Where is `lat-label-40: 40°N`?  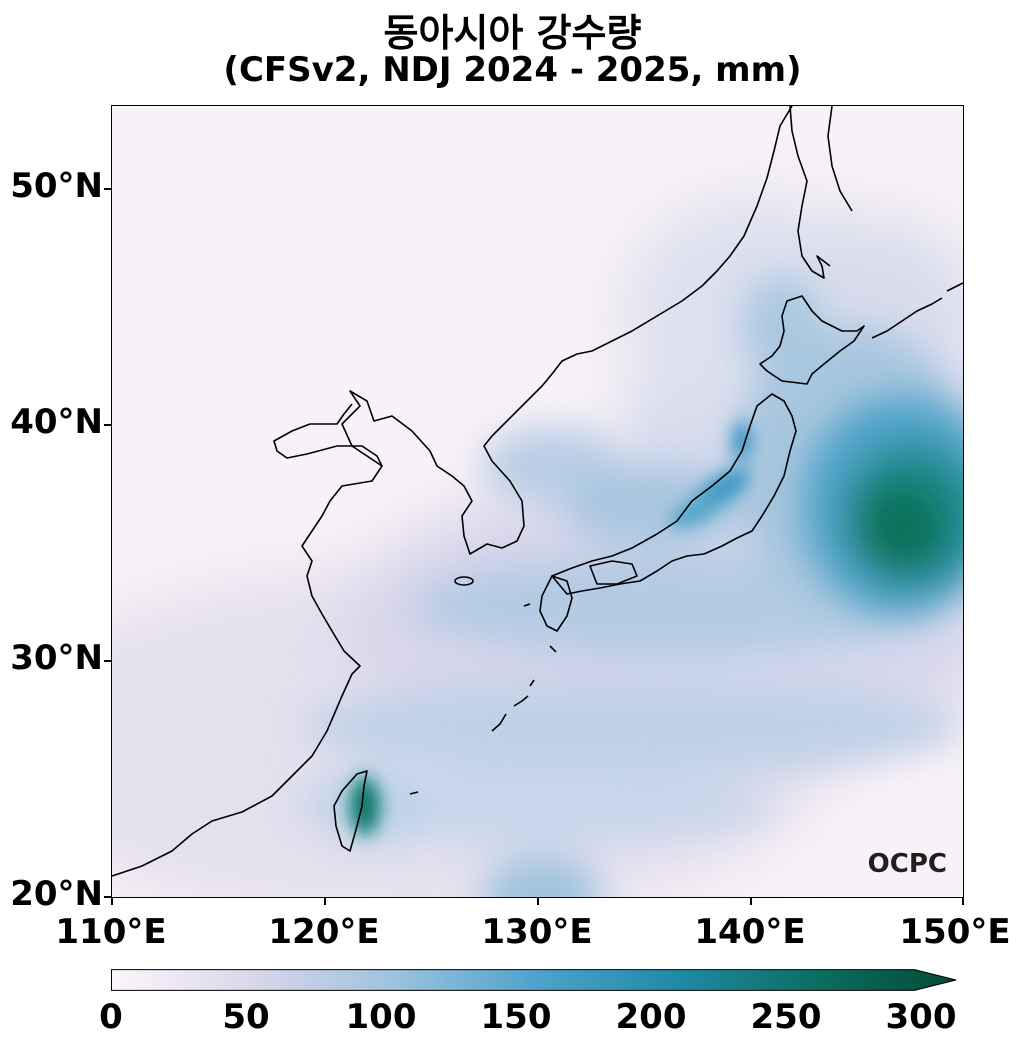
lat-label-40: 40°N is located at coordinates (56, 422).